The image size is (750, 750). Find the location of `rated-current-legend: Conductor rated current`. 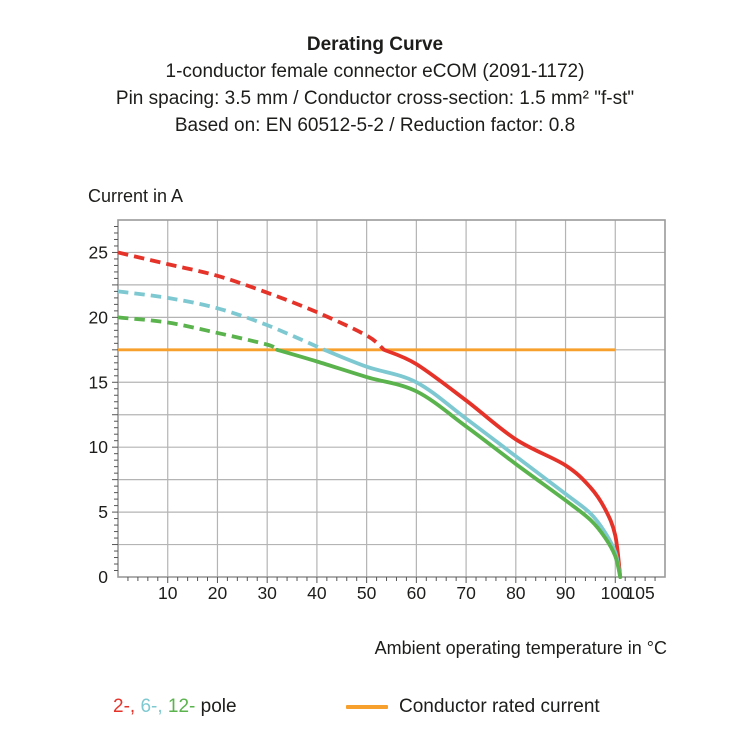

rated-current-legend: Conductor rated current is located at coordinates (473, 707).